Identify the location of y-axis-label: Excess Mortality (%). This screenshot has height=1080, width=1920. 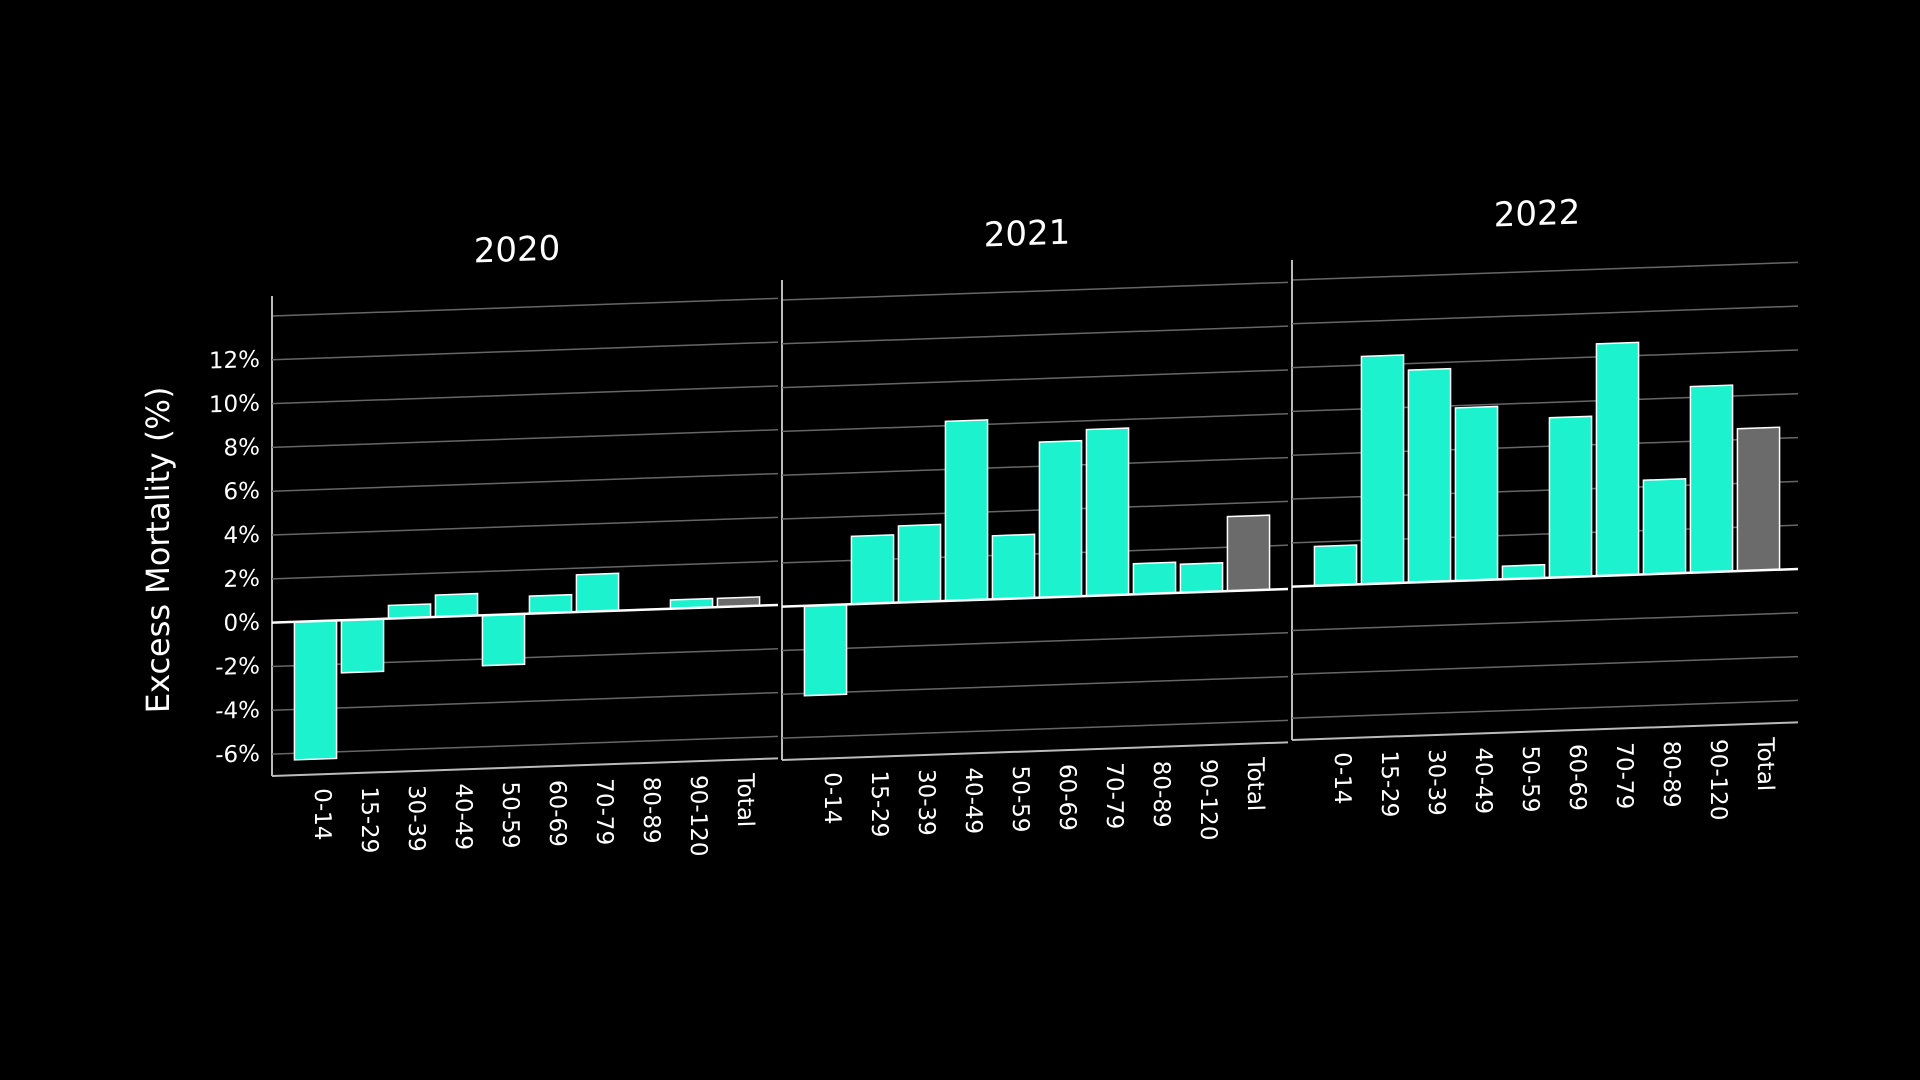
(158, 550).